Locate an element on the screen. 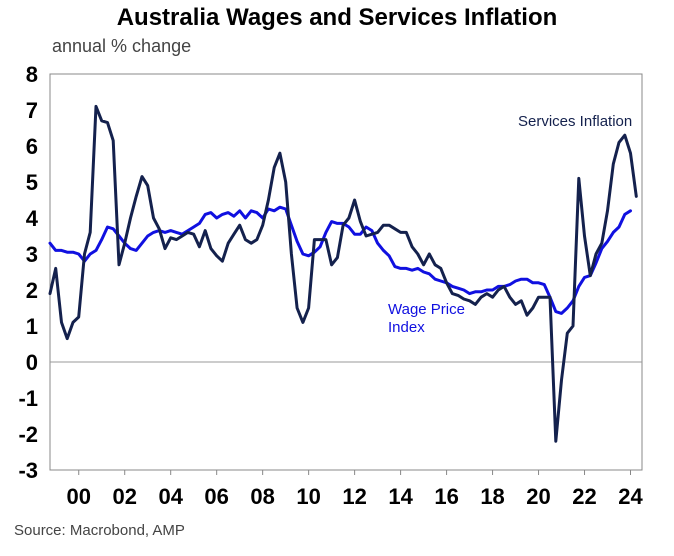 This screenshot has height=556, width=674. y-tick-label: 7 is located at coordinates (32, 110).